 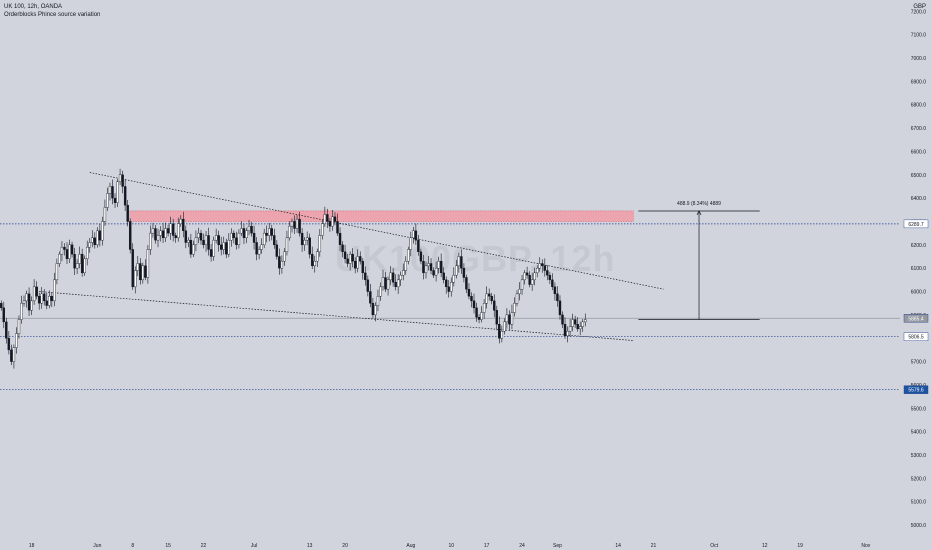 What do you see at coordinates (919, 503) in the screenshot?
I see `y-tick-label: 5100.0` at bounding box center [919, 503].